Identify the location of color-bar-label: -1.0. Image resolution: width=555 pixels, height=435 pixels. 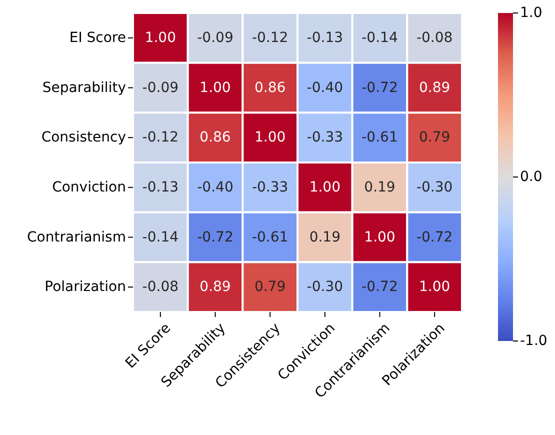
(534, 341).